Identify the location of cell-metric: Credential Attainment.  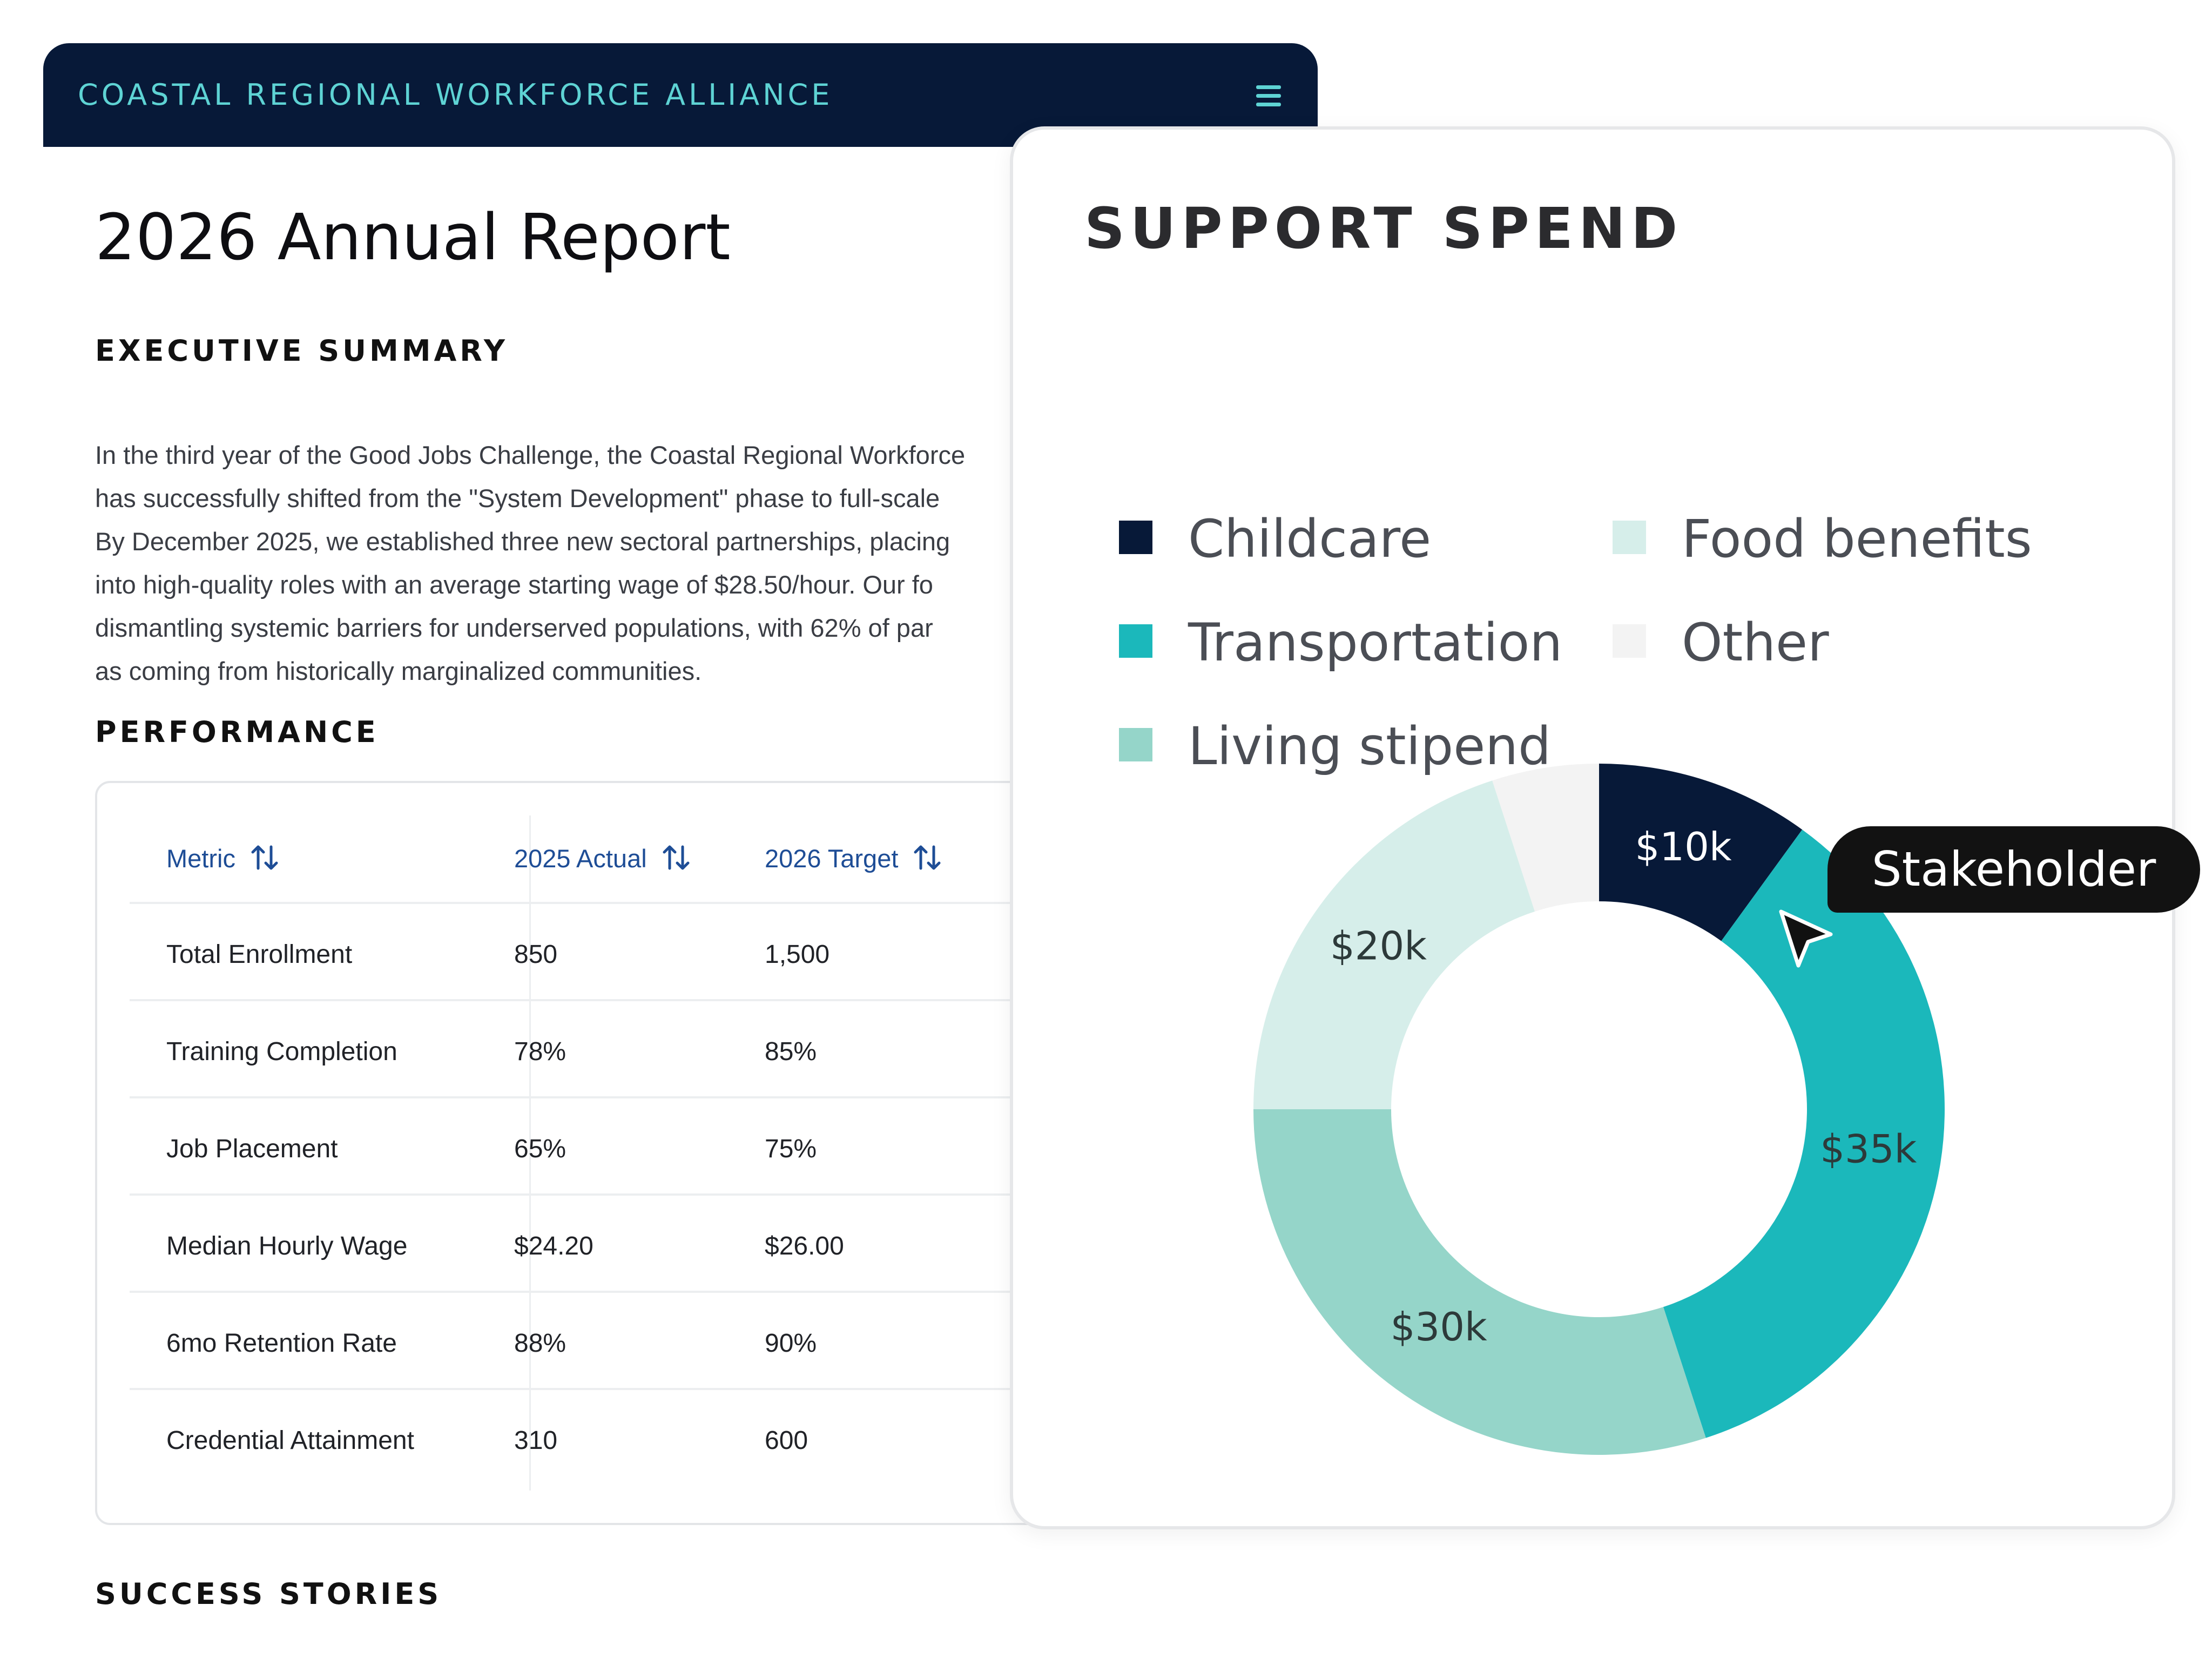
(290, 1440).